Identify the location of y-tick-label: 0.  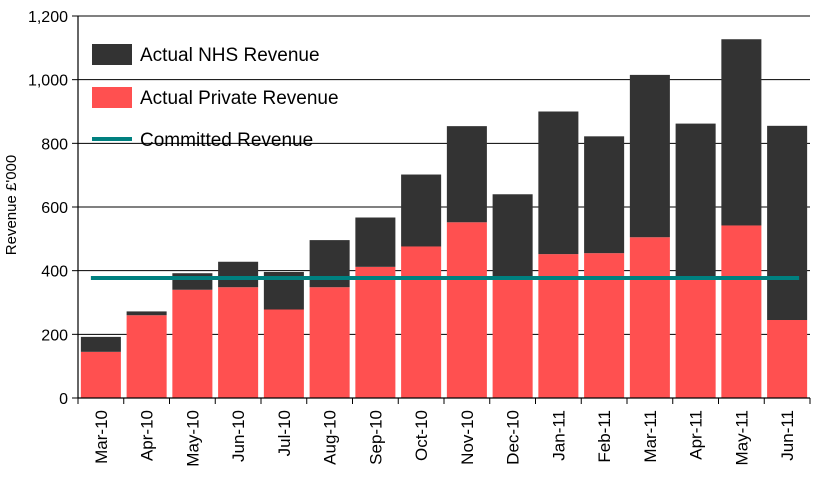
(63, 399).